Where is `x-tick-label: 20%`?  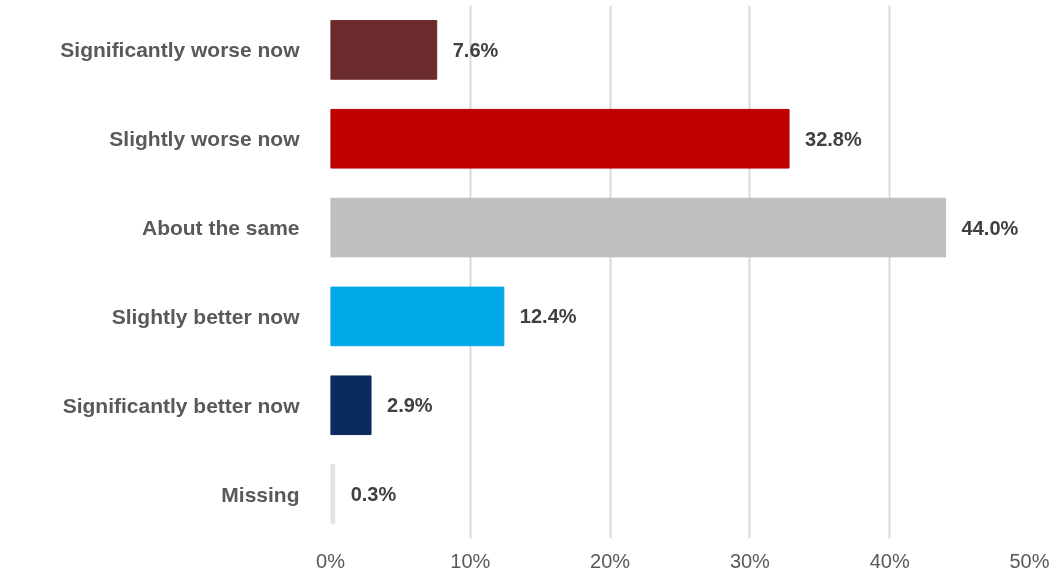 x-tick-label: 20% is located at coordinates (610, 560).